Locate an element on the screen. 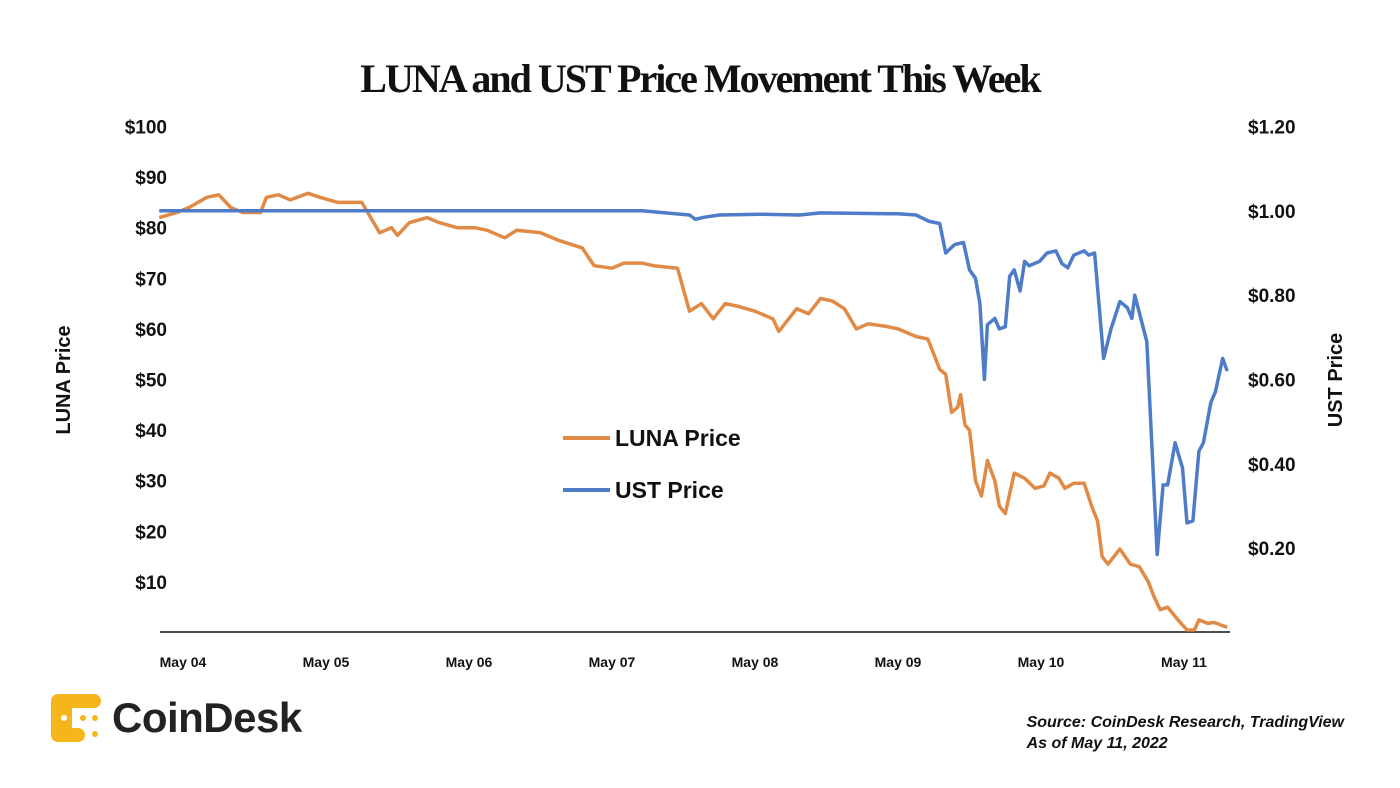  left-tick-label: $40 is located at coordinates (151, 431).